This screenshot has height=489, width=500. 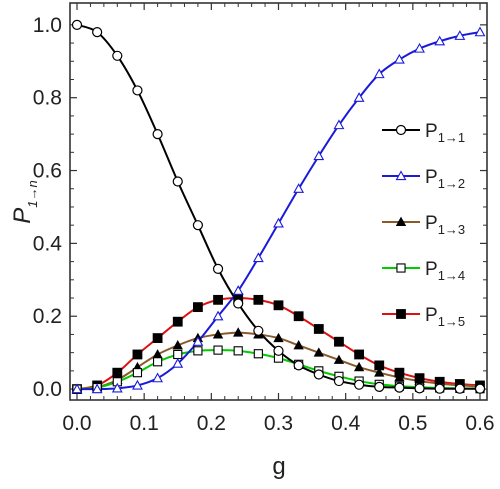 What do you see at coordinates (24, 201) in the screenshot?
I see `y-axis-label-group: P1→n` at bounding box center [24, 201].